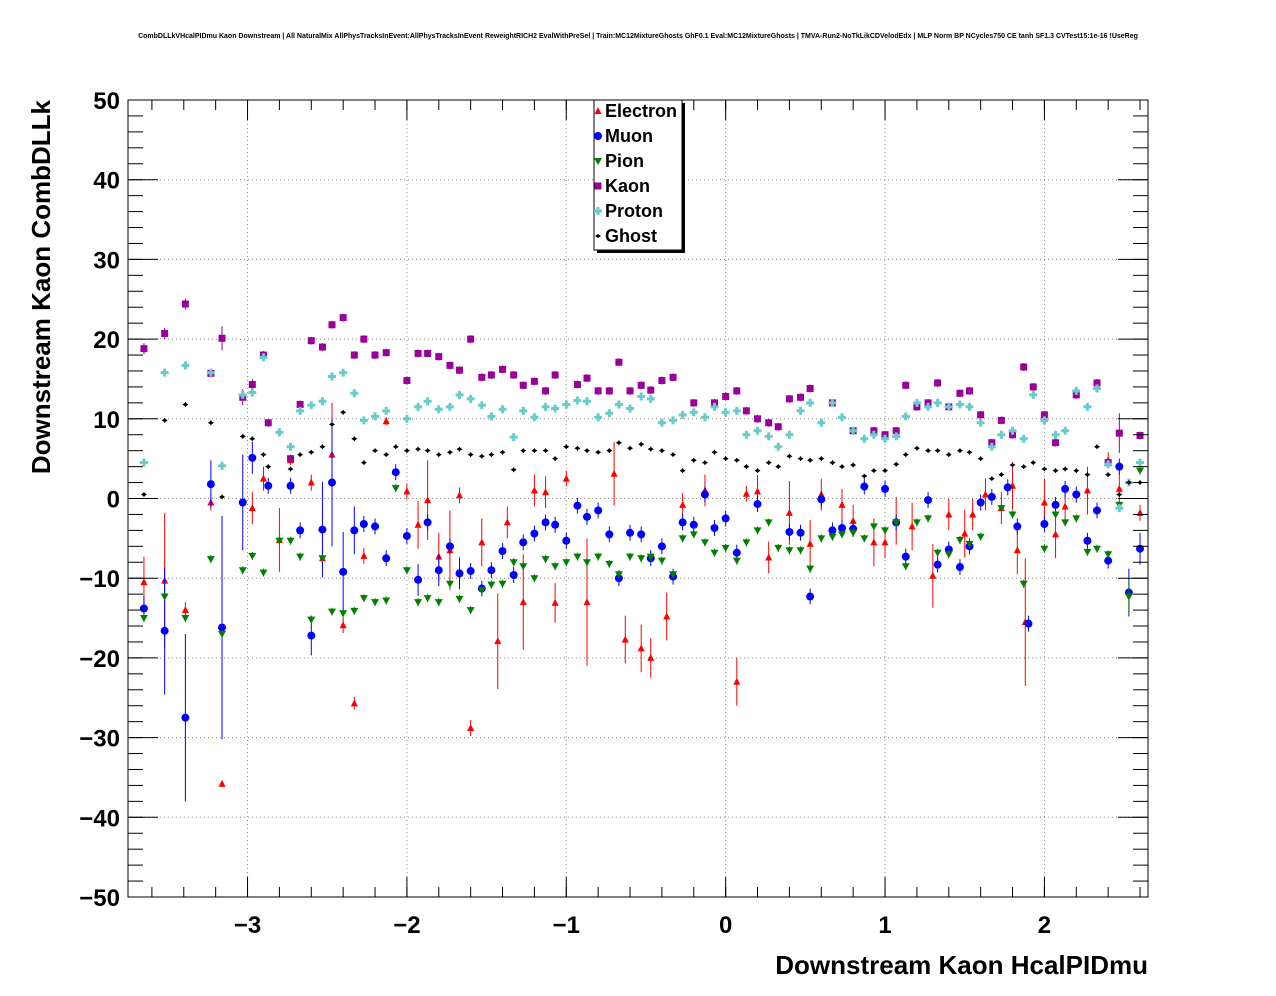 Image resolution: width=1276 pixels, height=996 pixels. Describe the element at coordinates (99, 898) in the screenshot. I see `y-tick-label: −50` at that location.